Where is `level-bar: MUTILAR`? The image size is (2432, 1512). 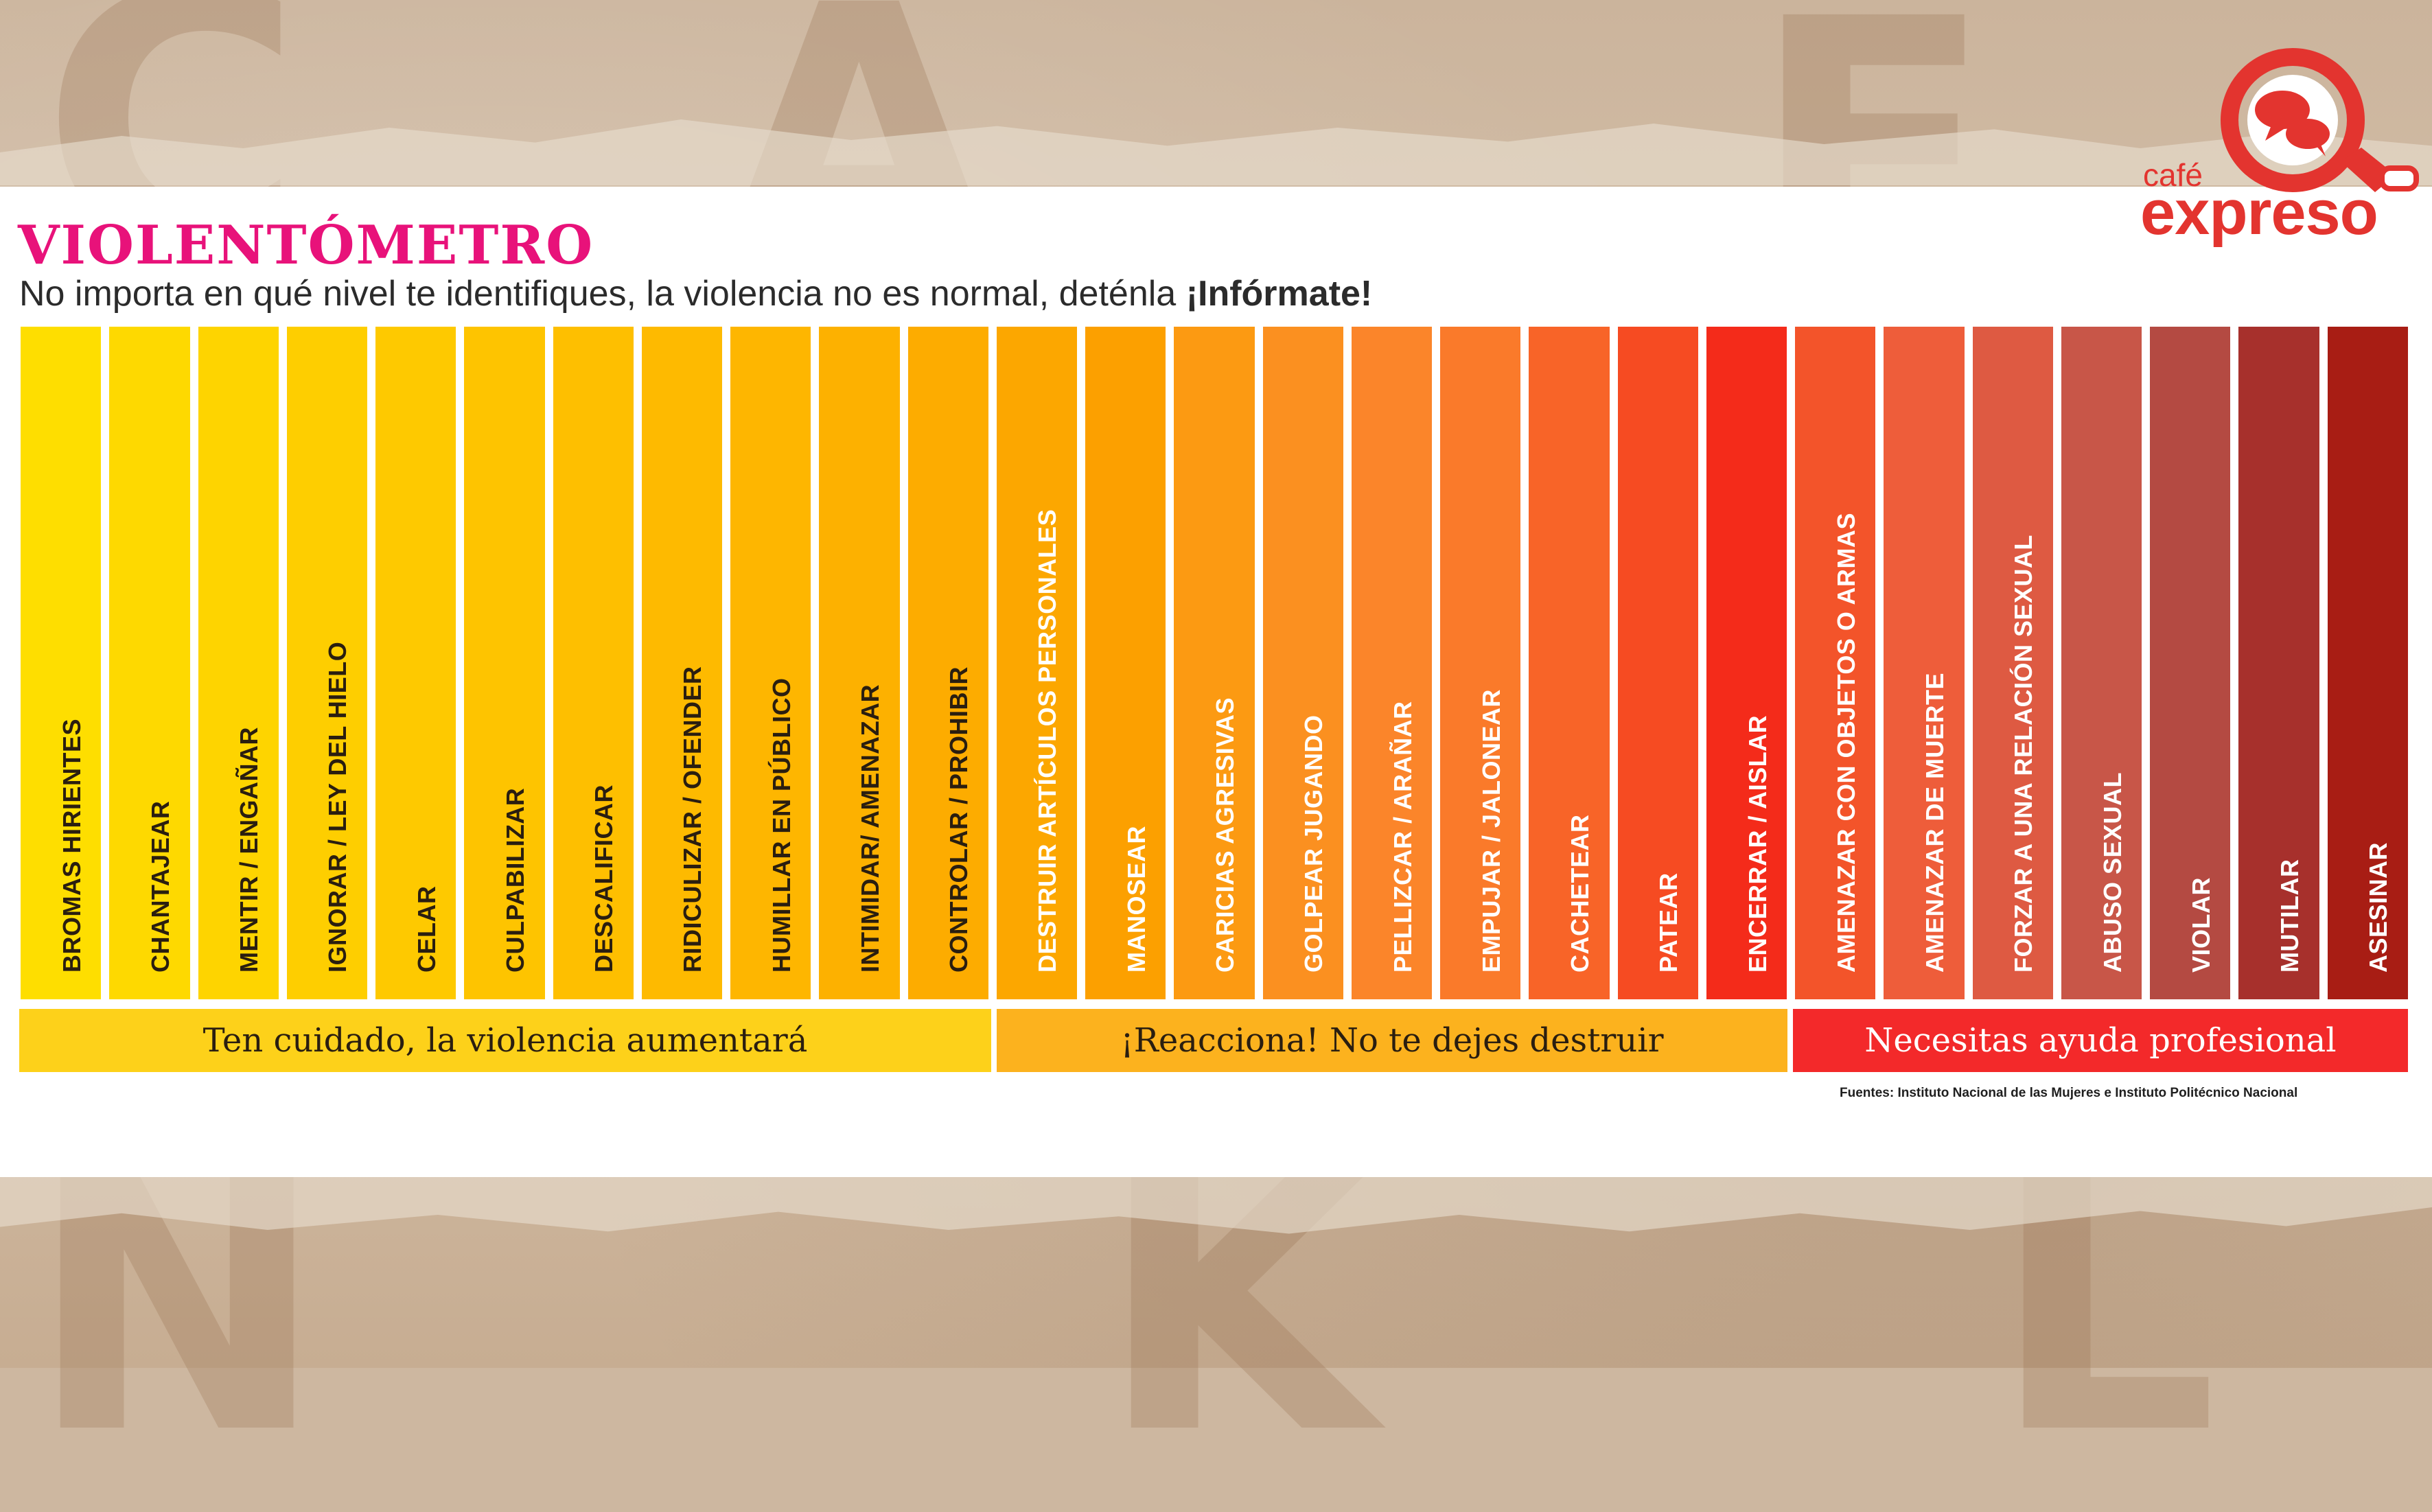 level-bar: MUTILAR is located at coordinates (2278, 663).